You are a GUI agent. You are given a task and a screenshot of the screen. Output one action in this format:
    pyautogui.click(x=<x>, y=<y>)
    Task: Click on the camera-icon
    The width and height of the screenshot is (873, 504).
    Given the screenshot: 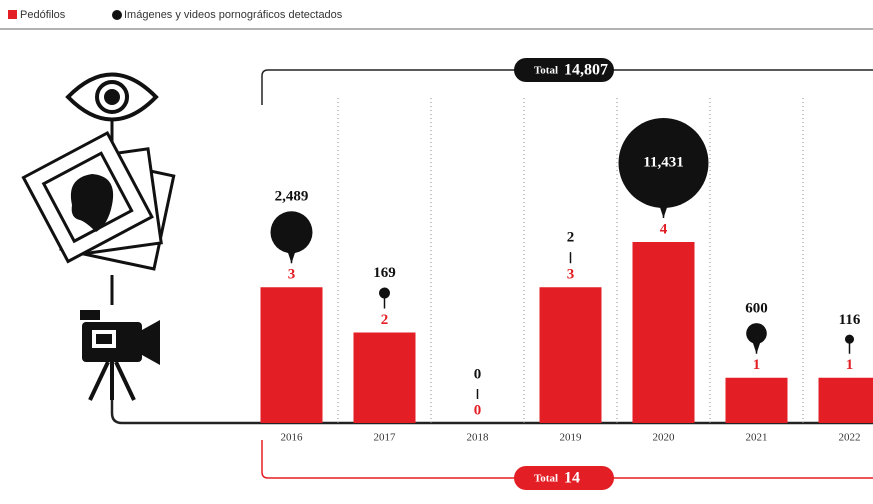 What is the action you would take?
    pyautogui.click(x=120, y=355)
    